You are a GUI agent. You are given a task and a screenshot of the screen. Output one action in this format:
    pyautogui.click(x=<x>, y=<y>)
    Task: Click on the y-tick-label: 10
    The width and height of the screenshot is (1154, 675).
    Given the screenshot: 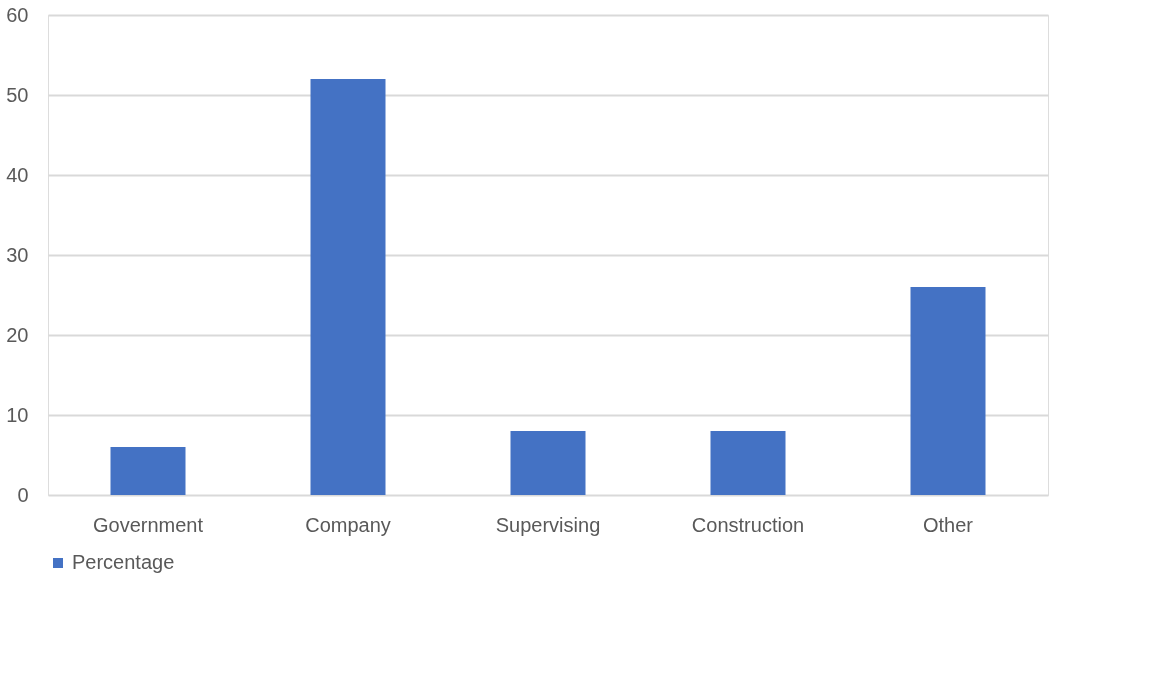 What is the action you would take?
    pyautogui.click(x=17, y=414)
    